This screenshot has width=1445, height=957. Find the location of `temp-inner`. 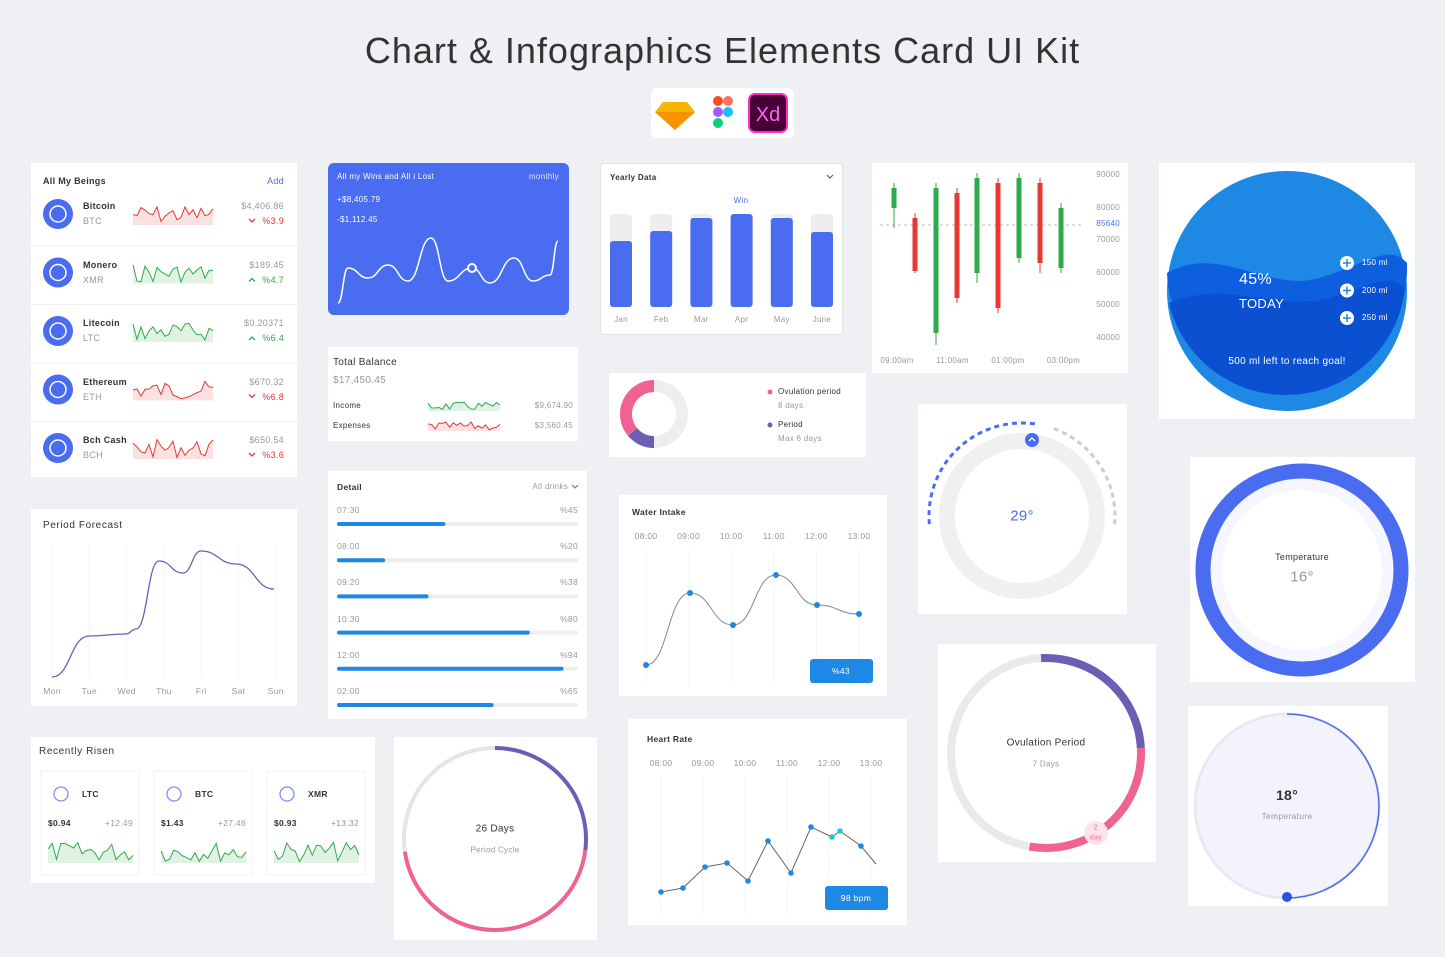

temp-inner is located at coordinates (1302, 570).